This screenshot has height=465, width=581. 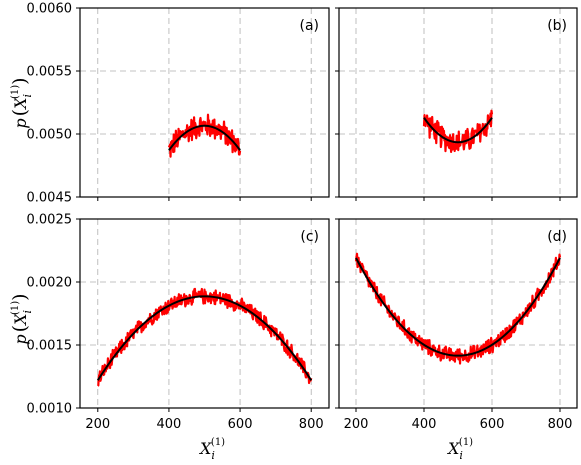 What do you see at coordinates (50, 198) in the screenshot?
I see `y-tick-label: 0.0045` at bounding box center [50, 198].